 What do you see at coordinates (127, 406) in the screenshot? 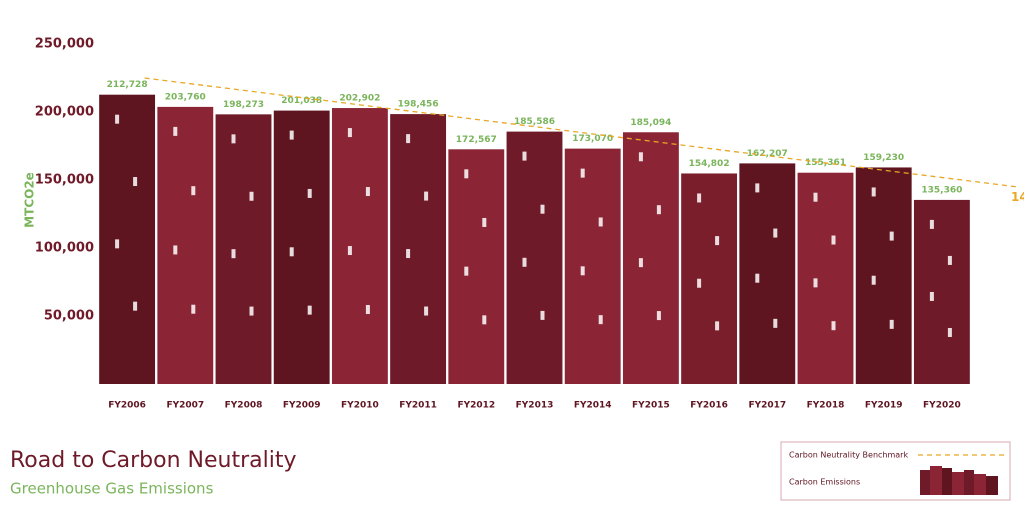
I see `x-tick-label: FY2006` at bounding box center [127, 406].